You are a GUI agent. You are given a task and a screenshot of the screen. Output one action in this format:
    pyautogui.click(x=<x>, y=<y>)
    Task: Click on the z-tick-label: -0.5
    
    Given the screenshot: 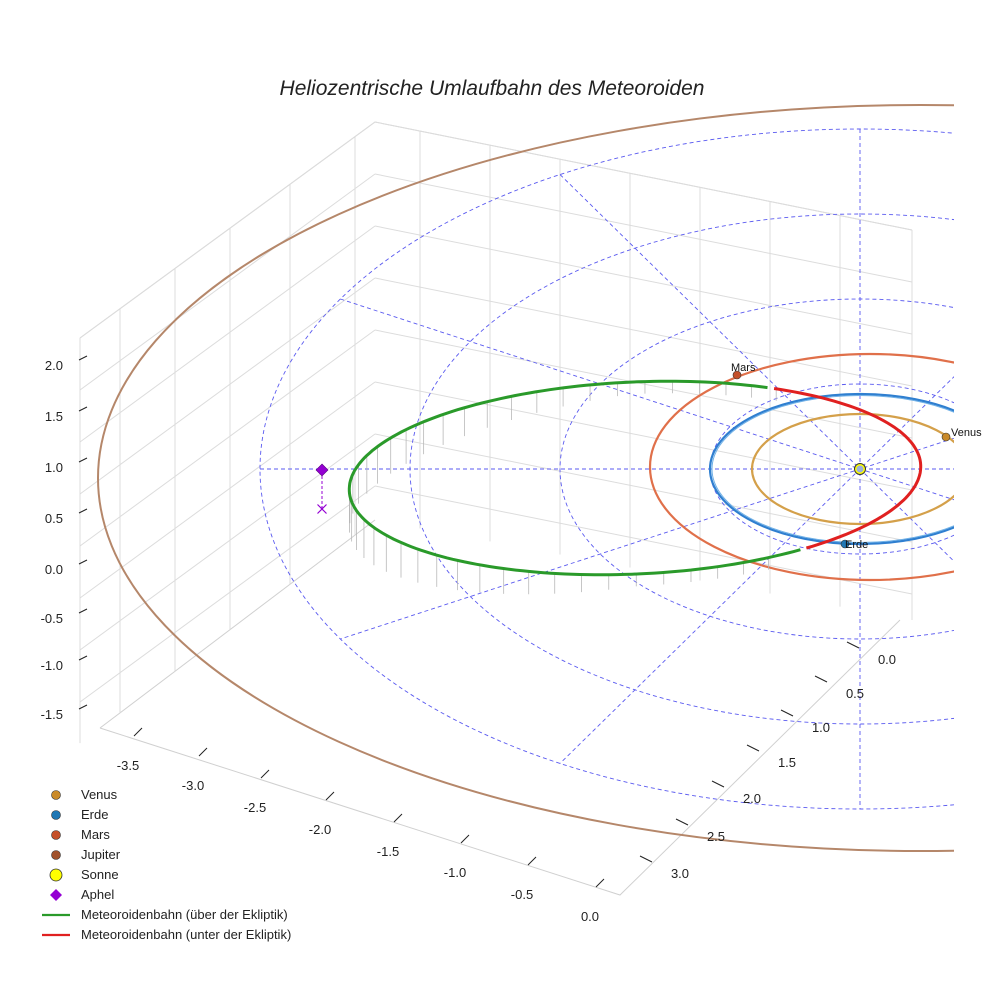 What is the action you would take?
    pyautogui.click(x=52, y=618)
    